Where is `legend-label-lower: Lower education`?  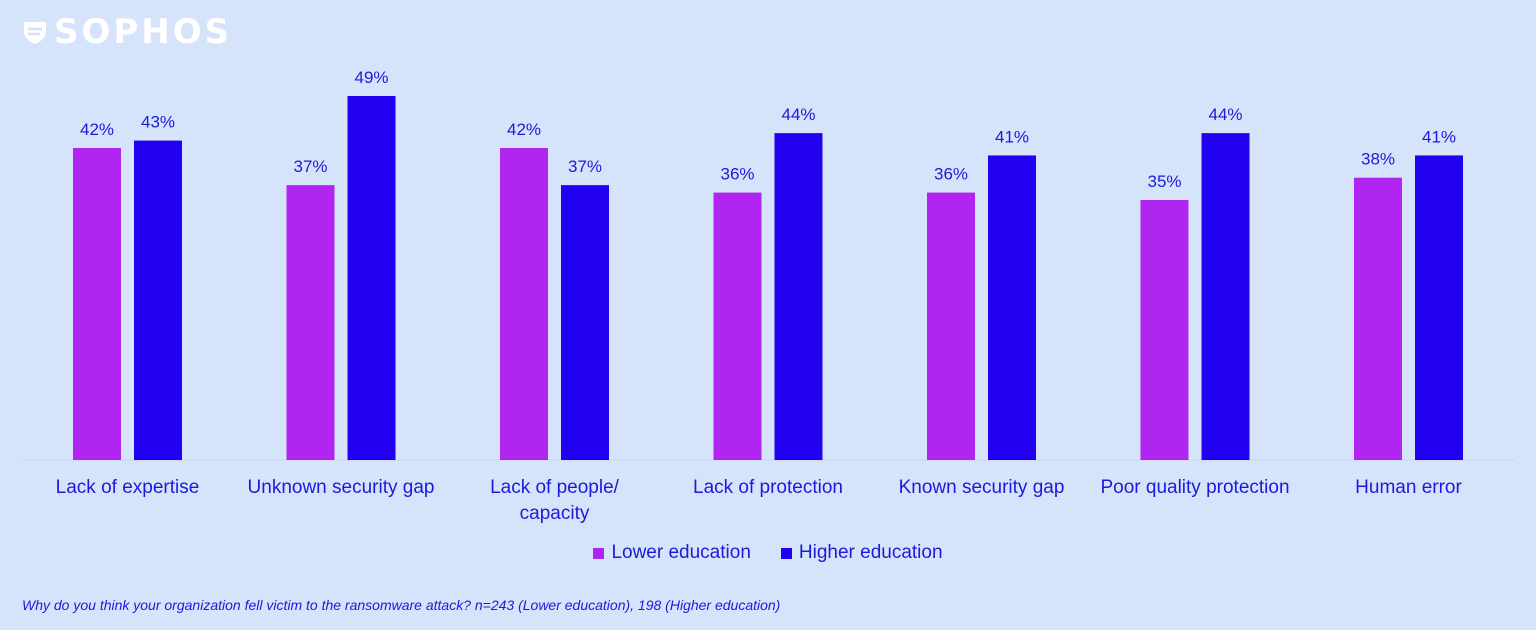 legend-label-lower: Lower education is located at coordinates (681, 552).